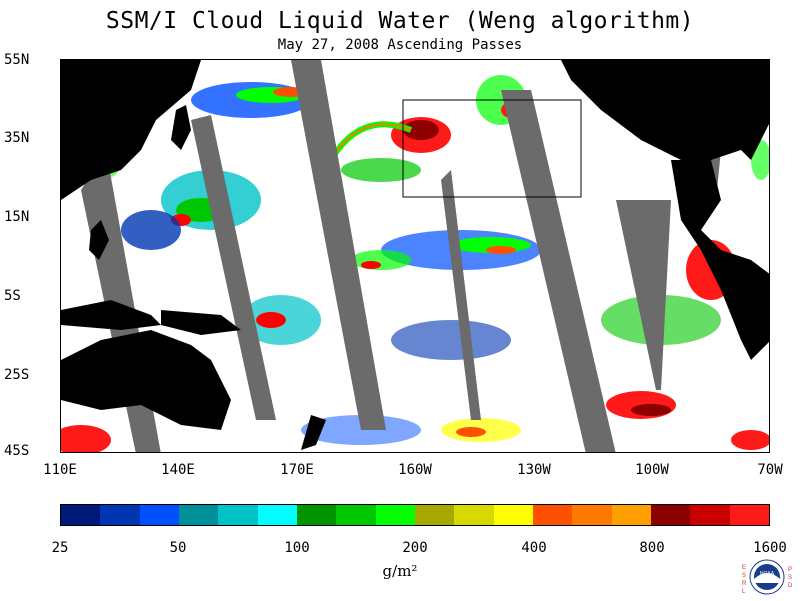  What do you see at coordinates (60, 548) in the screenshot?
I see `colorbar-label-25: 25` at bounding box center [60, 548].